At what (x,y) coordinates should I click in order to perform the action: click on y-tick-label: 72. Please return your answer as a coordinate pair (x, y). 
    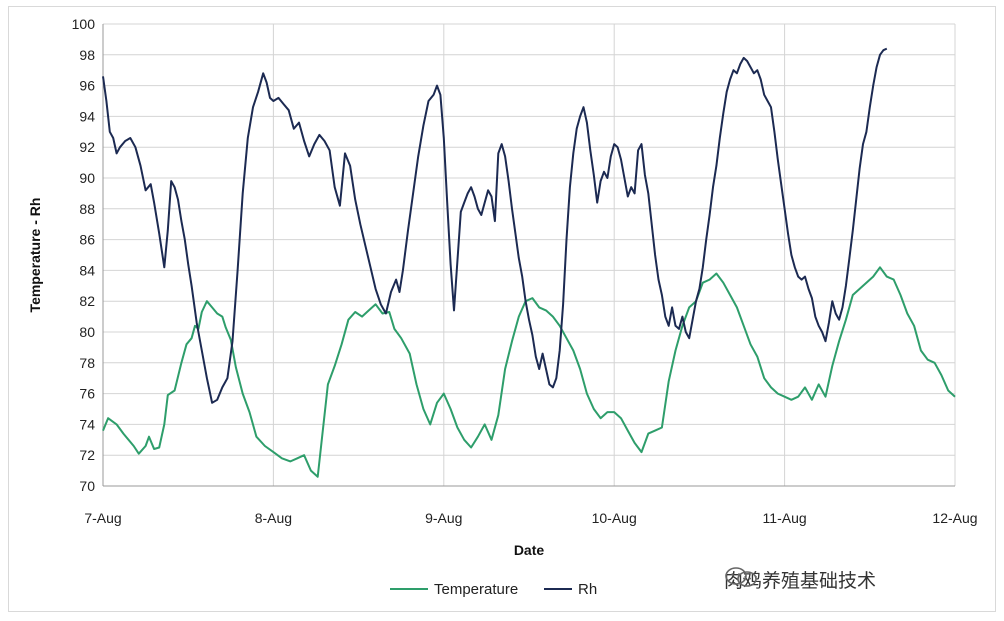
    Looking at the image, I should click on (87, 455).